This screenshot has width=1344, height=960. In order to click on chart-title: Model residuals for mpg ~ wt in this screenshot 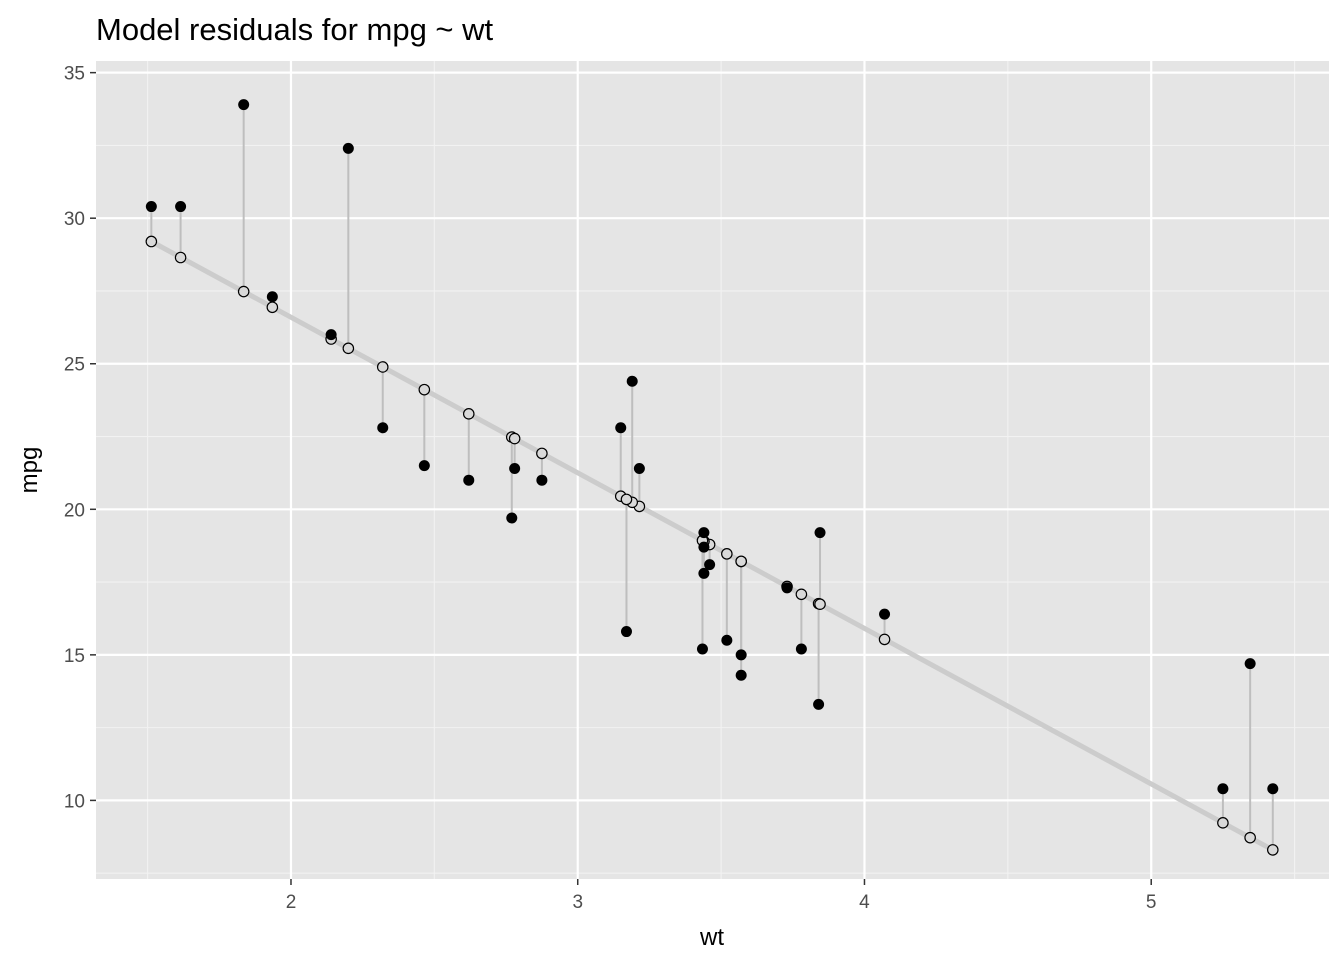, I will do `click(295, 29)`.